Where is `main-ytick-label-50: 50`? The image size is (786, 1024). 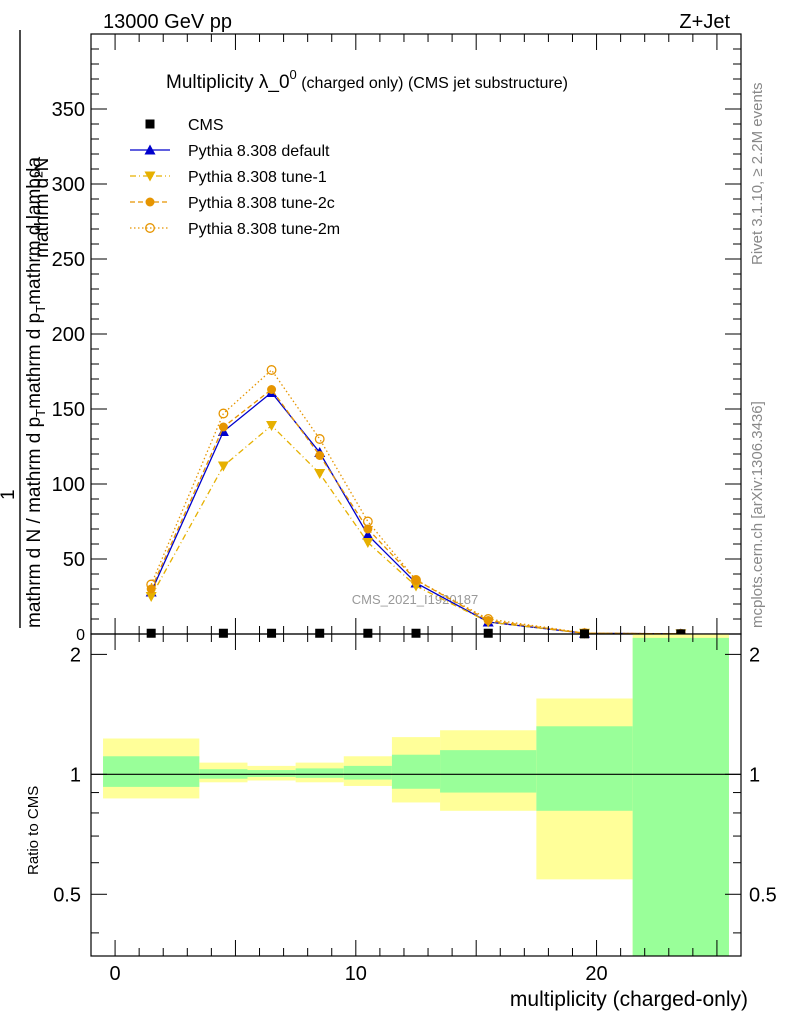
main-ytick-label-50: 50 is located at coordinates (74, 560).